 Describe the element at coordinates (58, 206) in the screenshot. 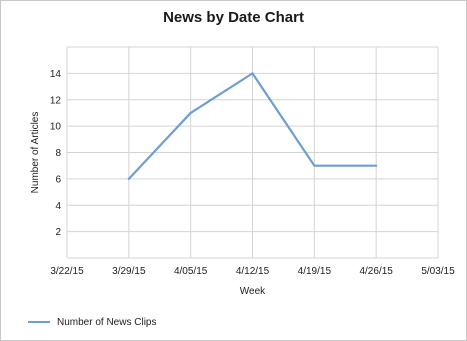

I see `y-tick-label: 4` at that location.